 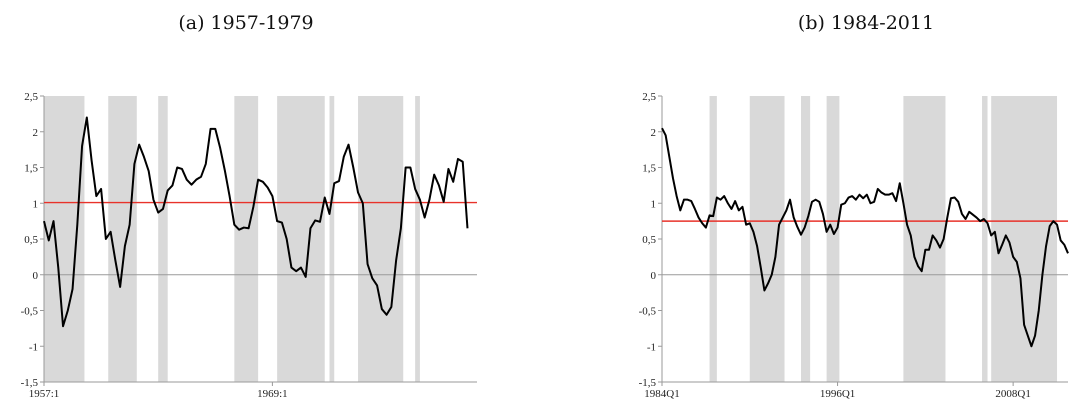 What do you see at coordinates (837, 394) in the screenshot?
I see `chart-b-x-tick-label-1: 1996Q1` at bounding box center [837, 394].